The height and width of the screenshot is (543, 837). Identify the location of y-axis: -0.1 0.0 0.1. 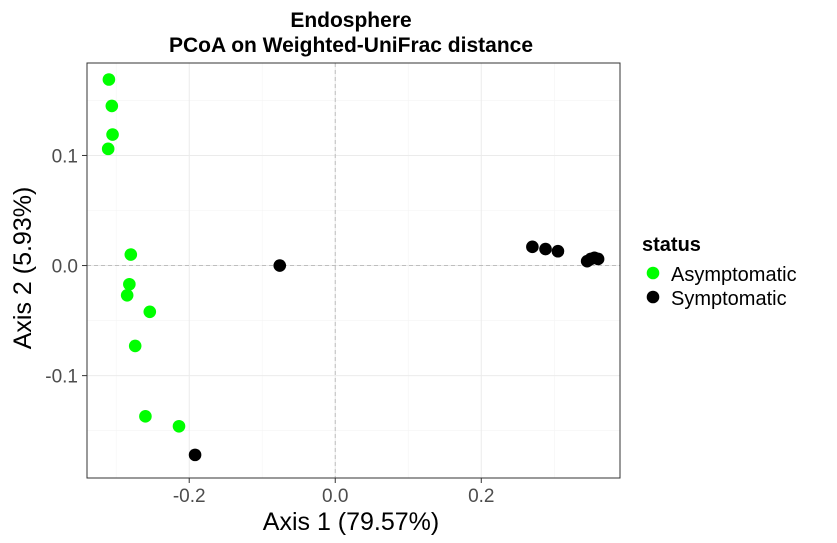
(66, 267).